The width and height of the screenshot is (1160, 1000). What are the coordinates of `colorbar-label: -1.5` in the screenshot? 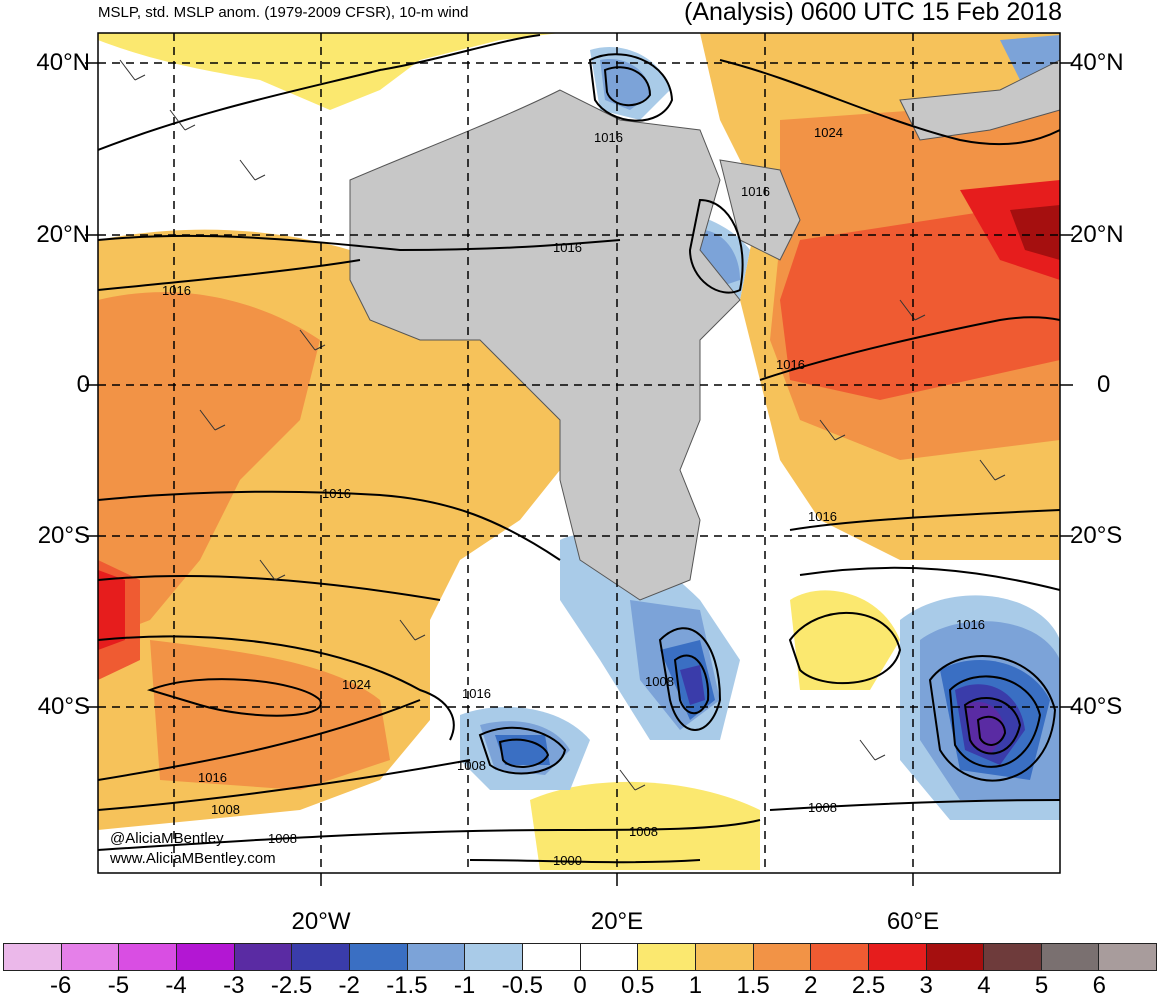 It's located at (407, 985).